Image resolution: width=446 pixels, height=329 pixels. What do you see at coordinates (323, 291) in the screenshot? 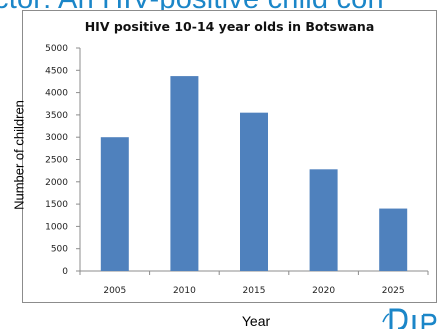
I see `x-tick-label: 2020` at bounding box center [323, 291].